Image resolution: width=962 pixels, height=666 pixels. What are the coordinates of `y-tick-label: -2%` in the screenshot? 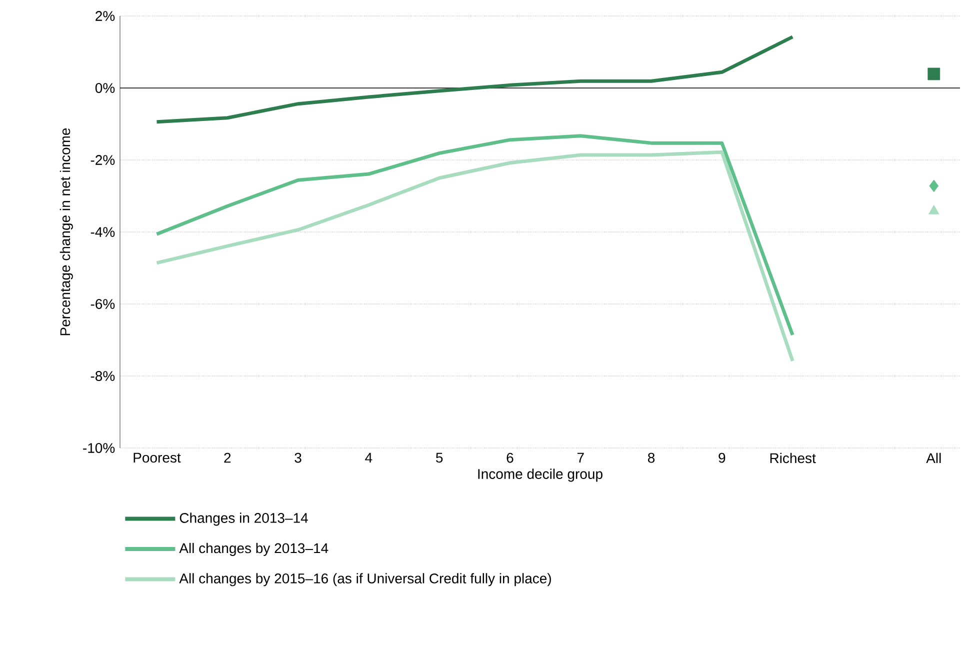 It's located at (102, 160).